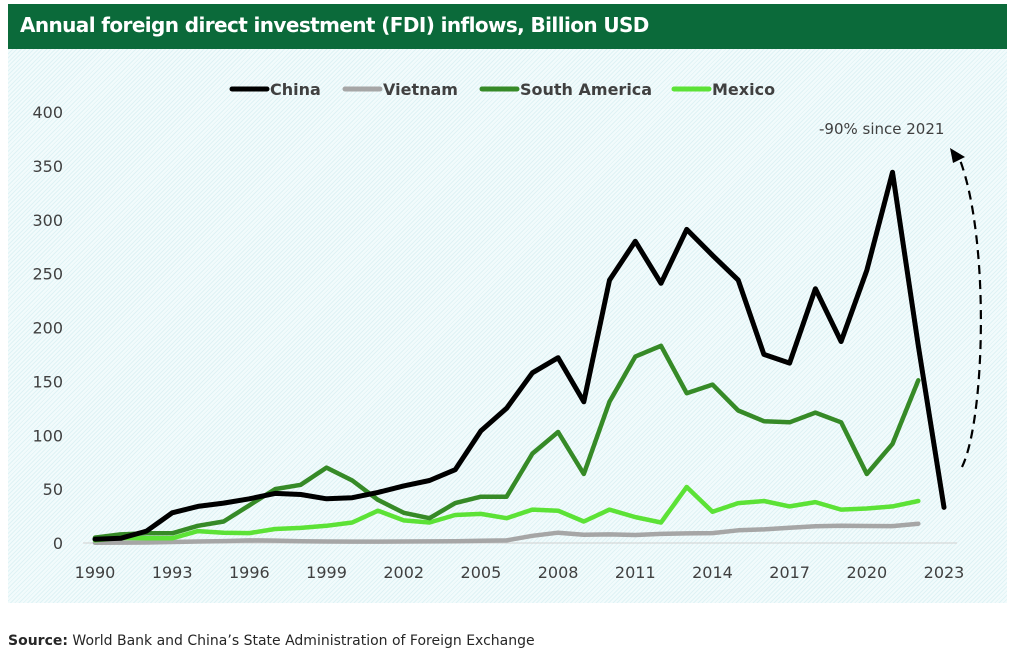 The width and height of the screenshot is (1015, 652). Describe the element at coordinates (47, 166) in the screenshot. I see `y-tick-label: 350` at that location.